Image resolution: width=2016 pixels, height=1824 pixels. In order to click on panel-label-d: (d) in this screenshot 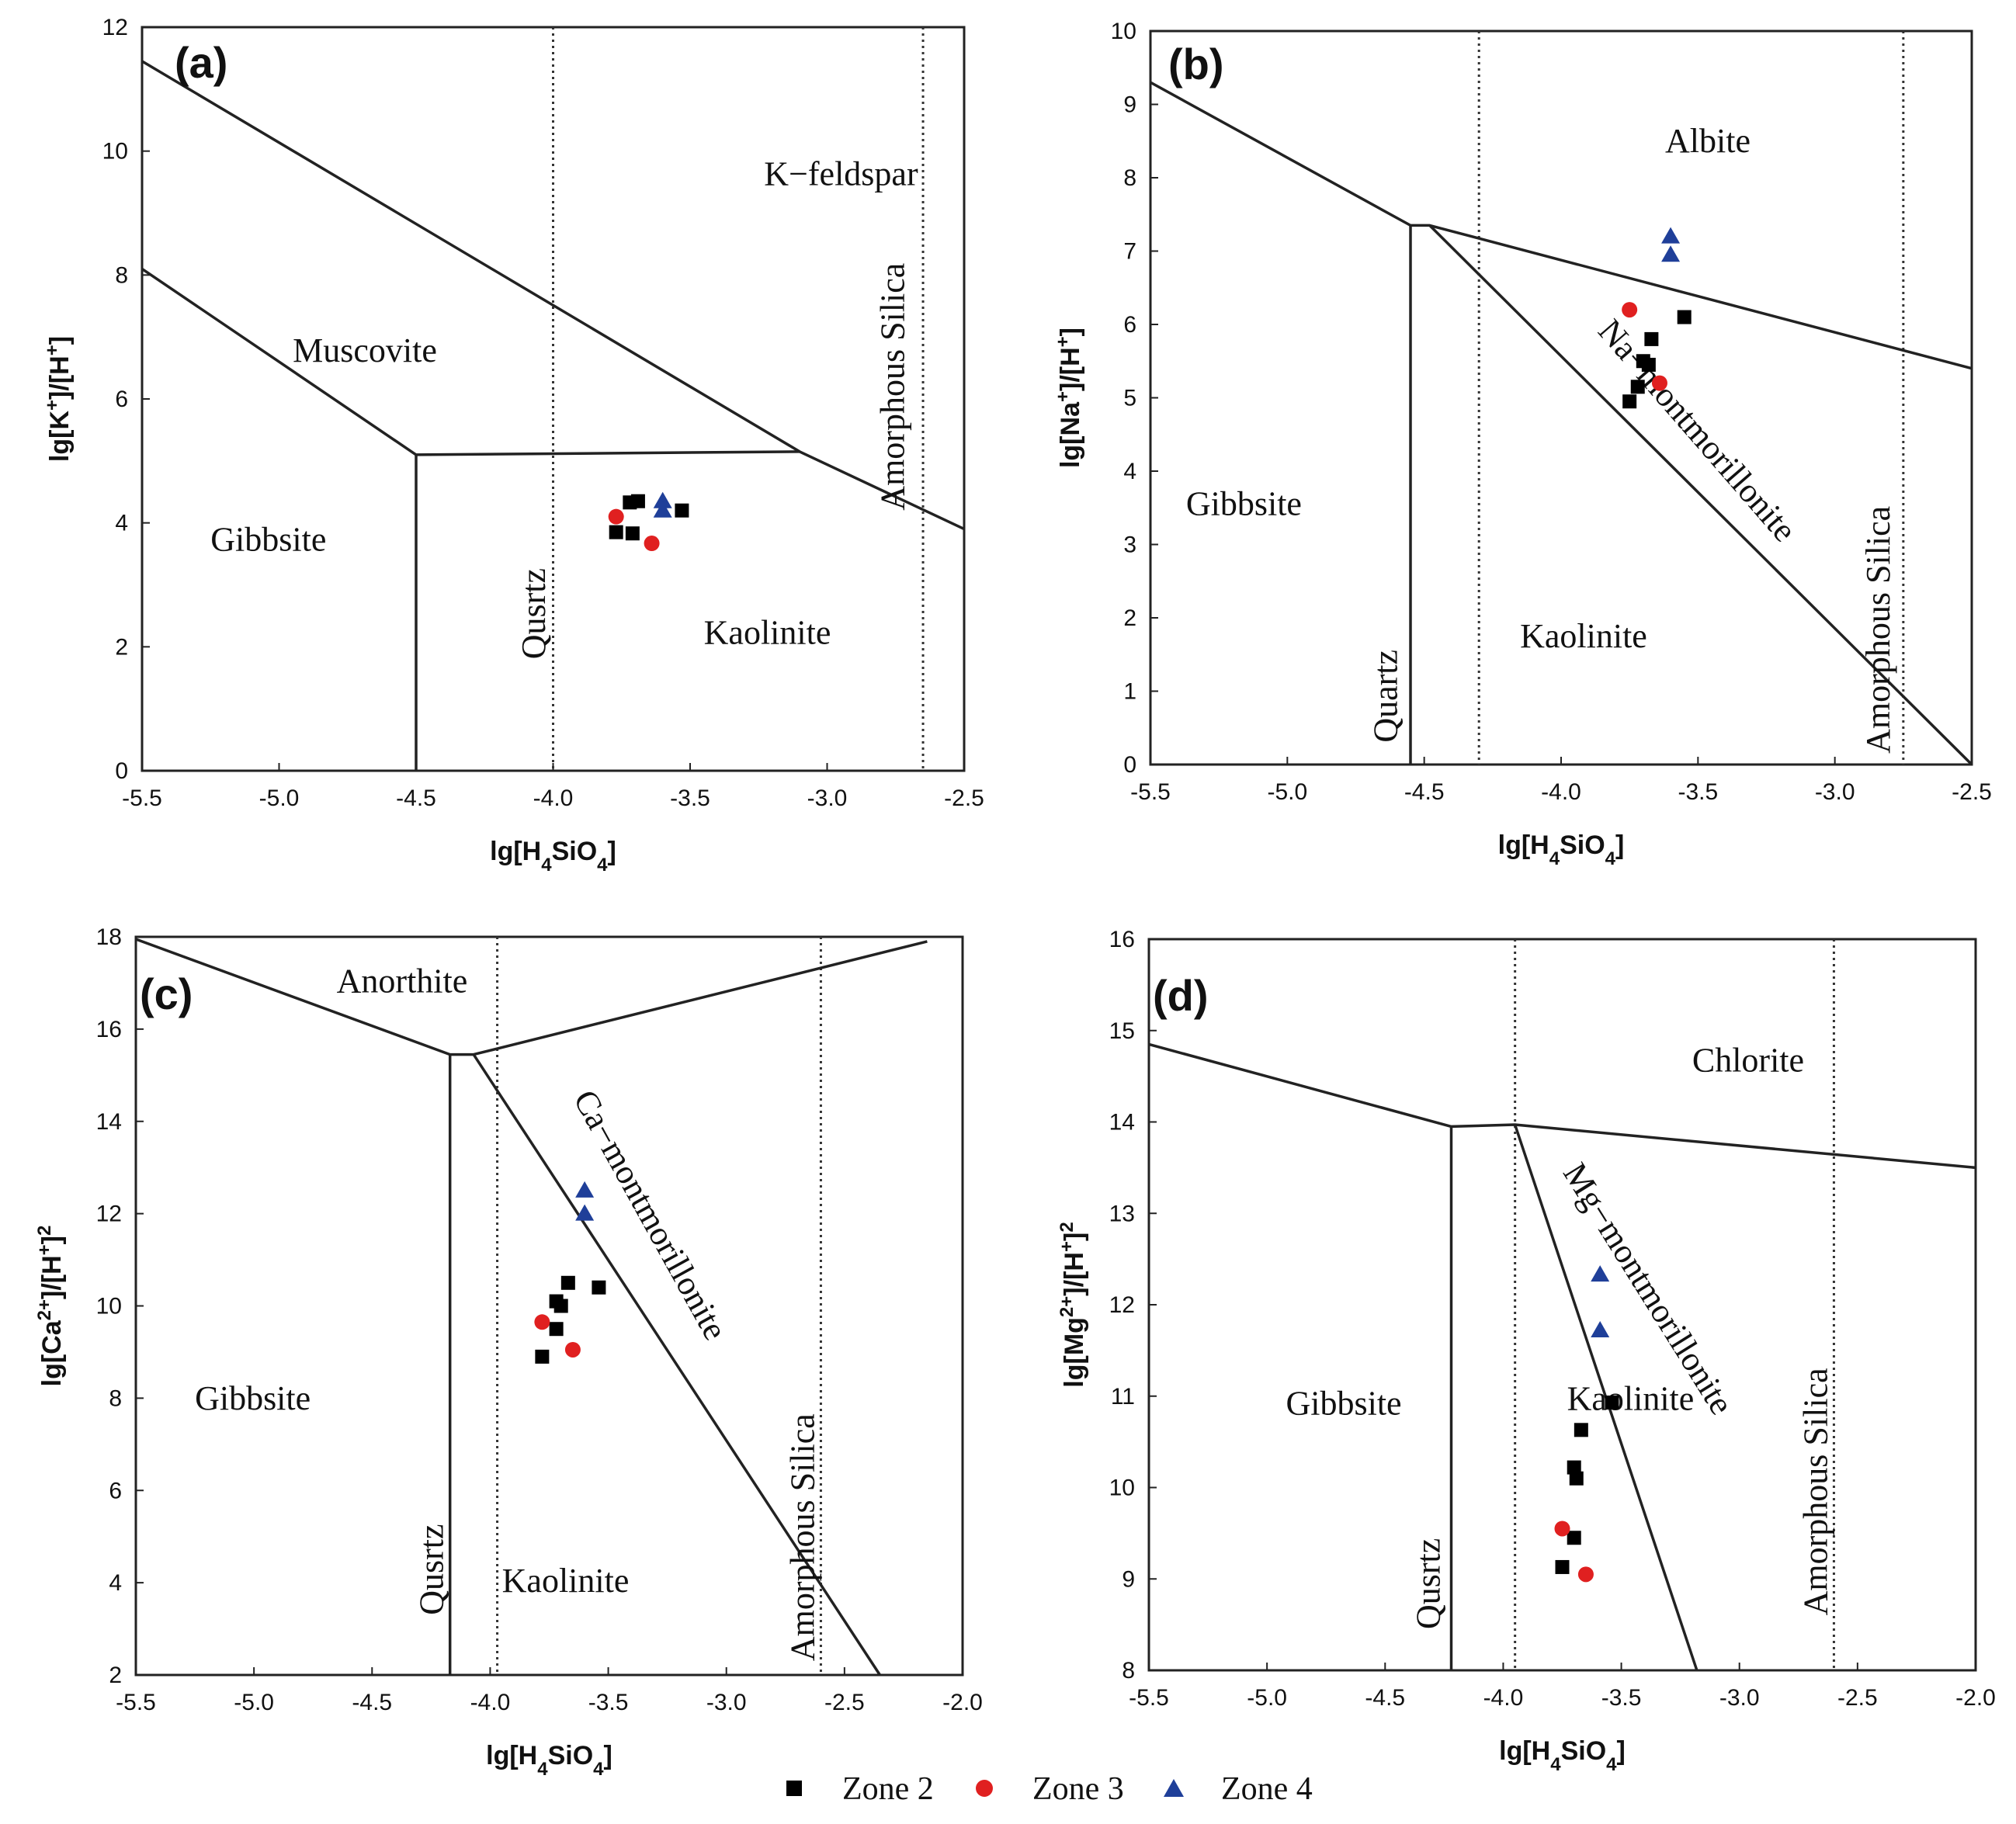, I will do `click(1181, 995)`.